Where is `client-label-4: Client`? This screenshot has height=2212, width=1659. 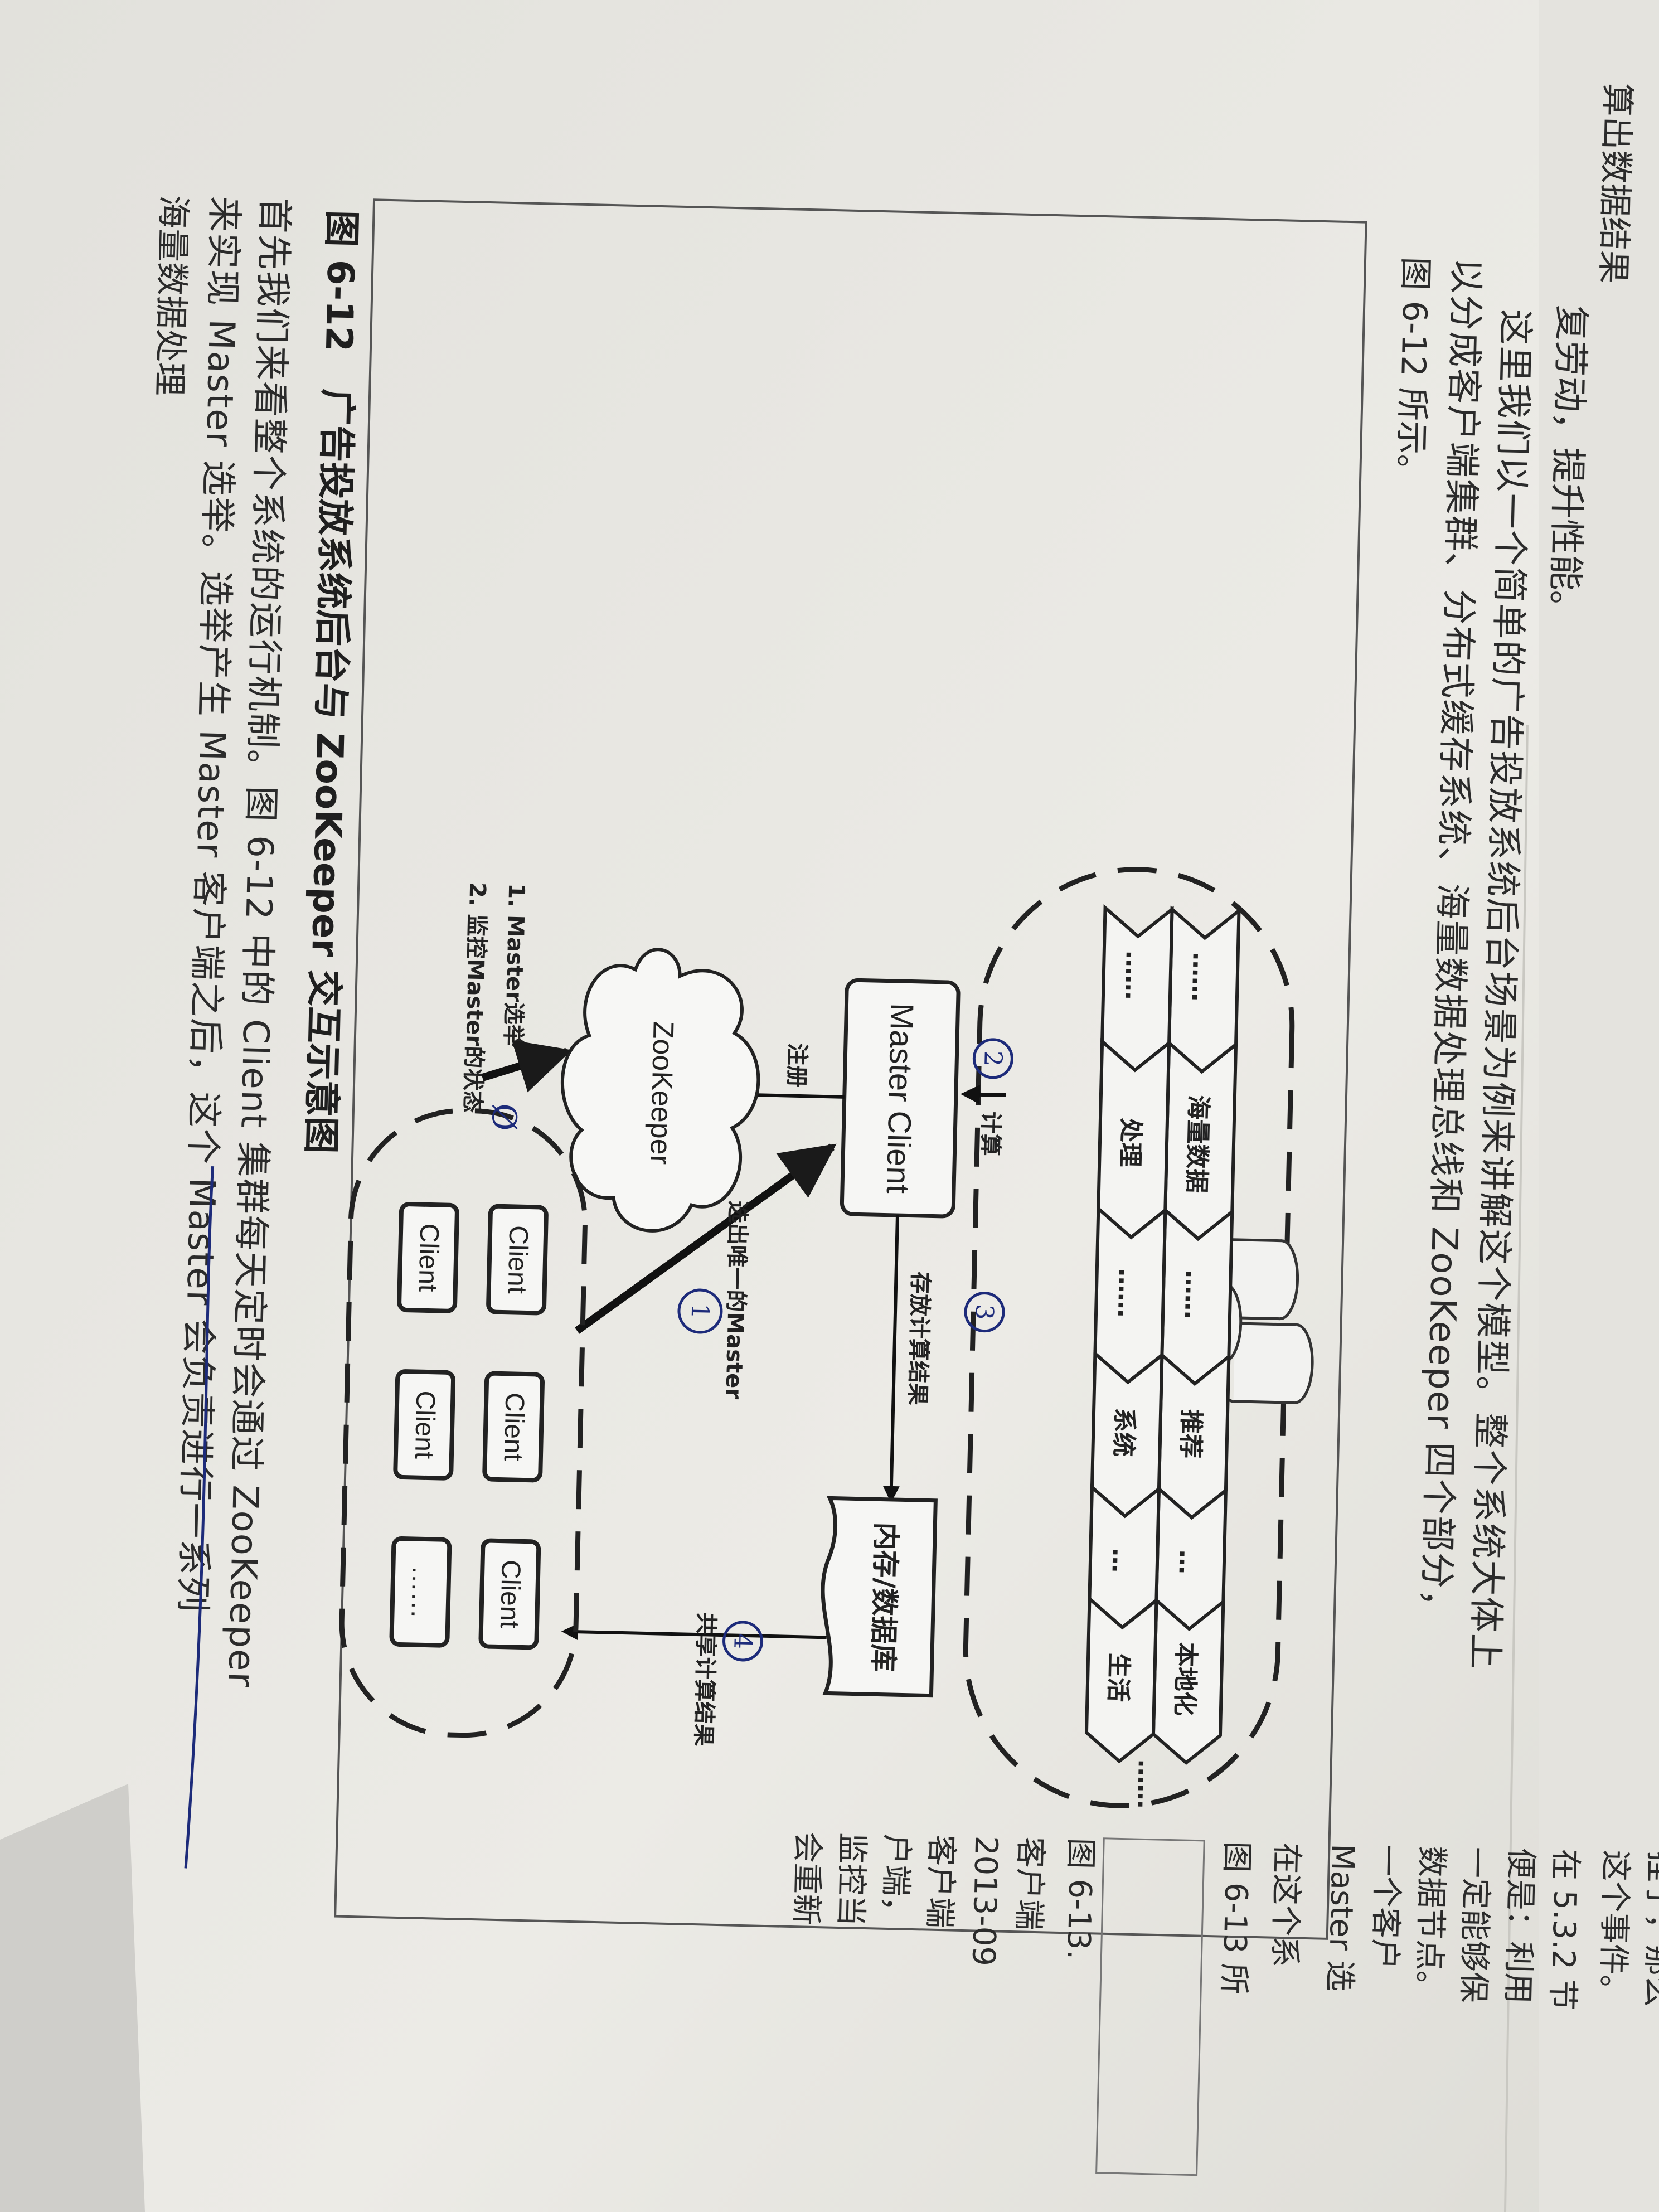 client-label-4: Client is located at coordinates (428, 1257).